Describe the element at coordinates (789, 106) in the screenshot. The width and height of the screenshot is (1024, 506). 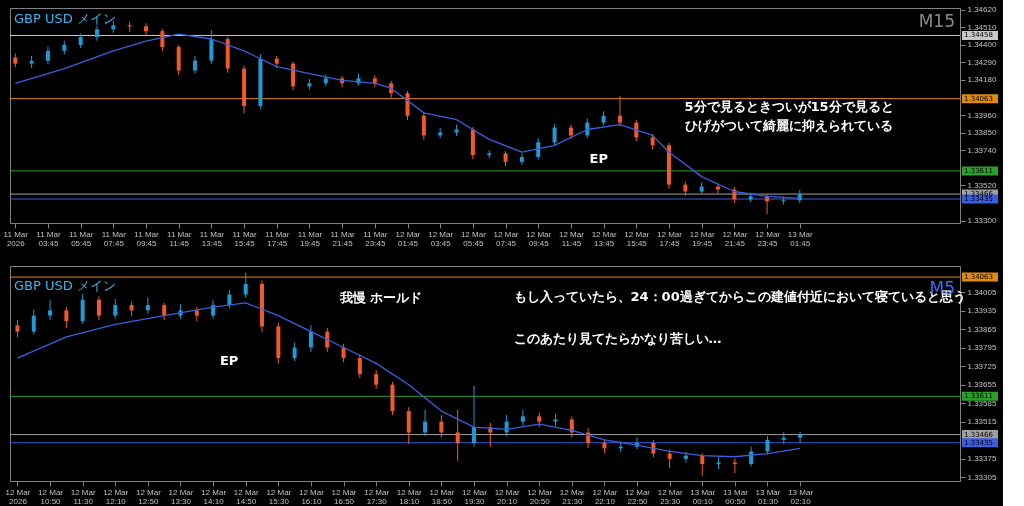
I see `annotation: 5分で見るときついが15分で見ると` at that location.